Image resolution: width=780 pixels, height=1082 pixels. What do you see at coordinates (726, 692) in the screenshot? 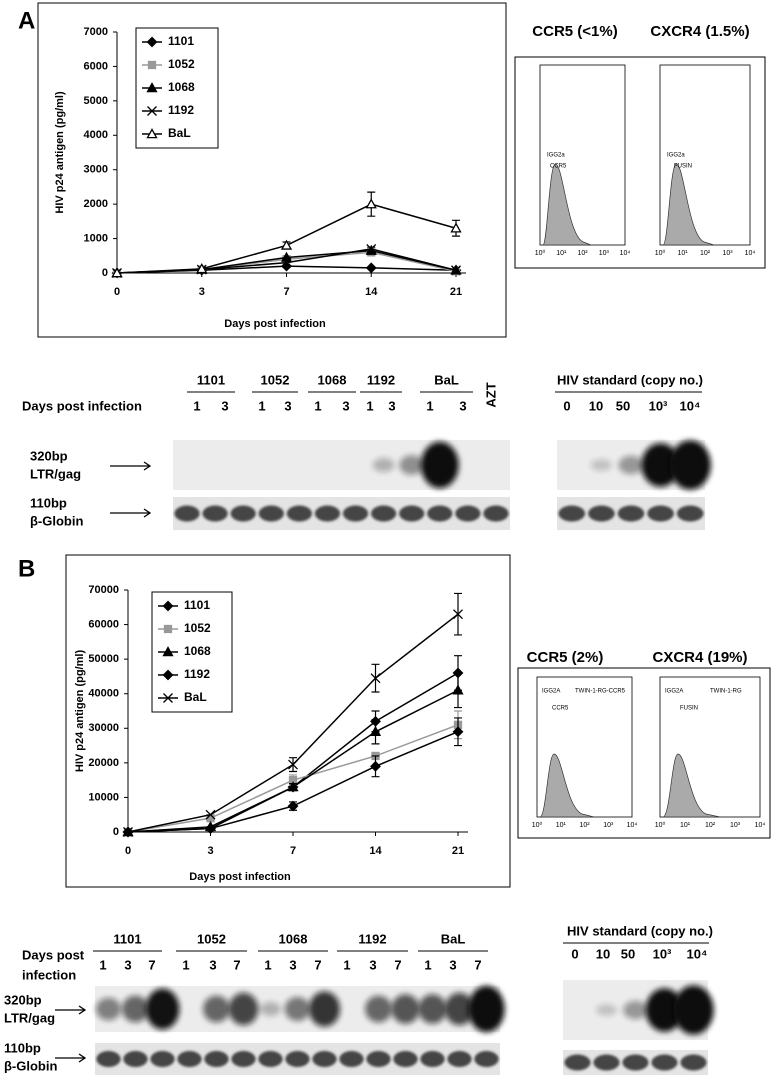
I see `histogram-label: TWIN-1-RG` at bounding box center [726, 692].